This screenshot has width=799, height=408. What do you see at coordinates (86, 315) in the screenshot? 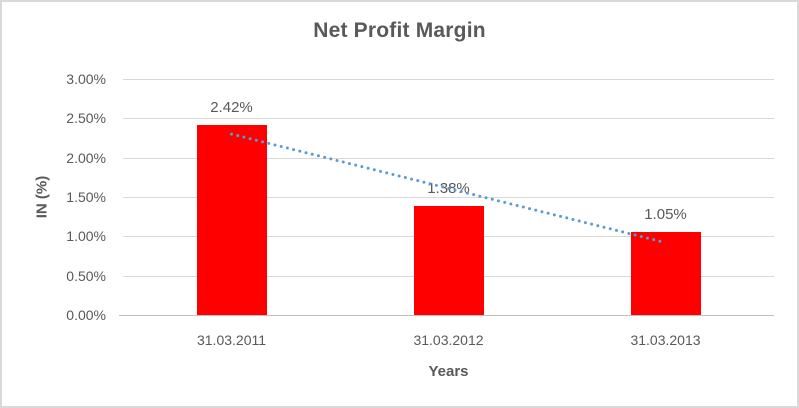
I see `y-tick-label: 0.00%` at bounding box center [86, 315].